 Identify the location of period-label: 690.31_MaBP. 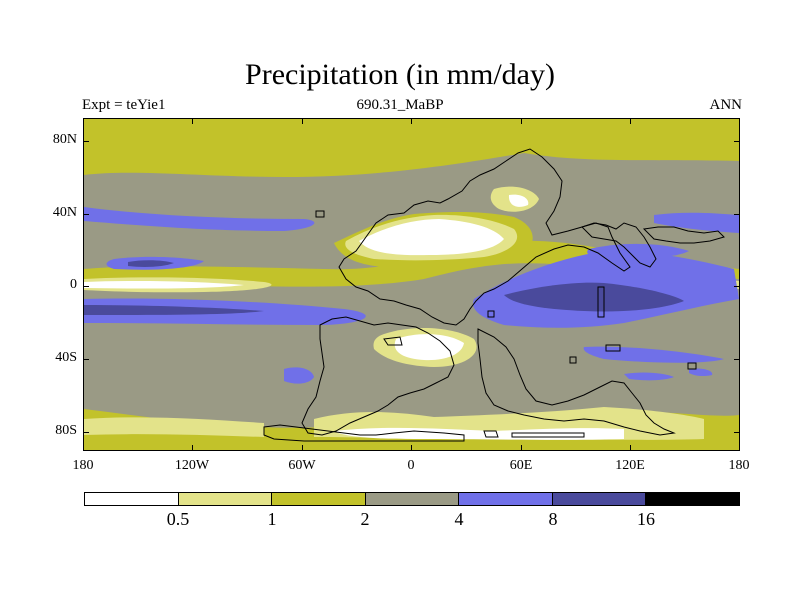
(400, 105).